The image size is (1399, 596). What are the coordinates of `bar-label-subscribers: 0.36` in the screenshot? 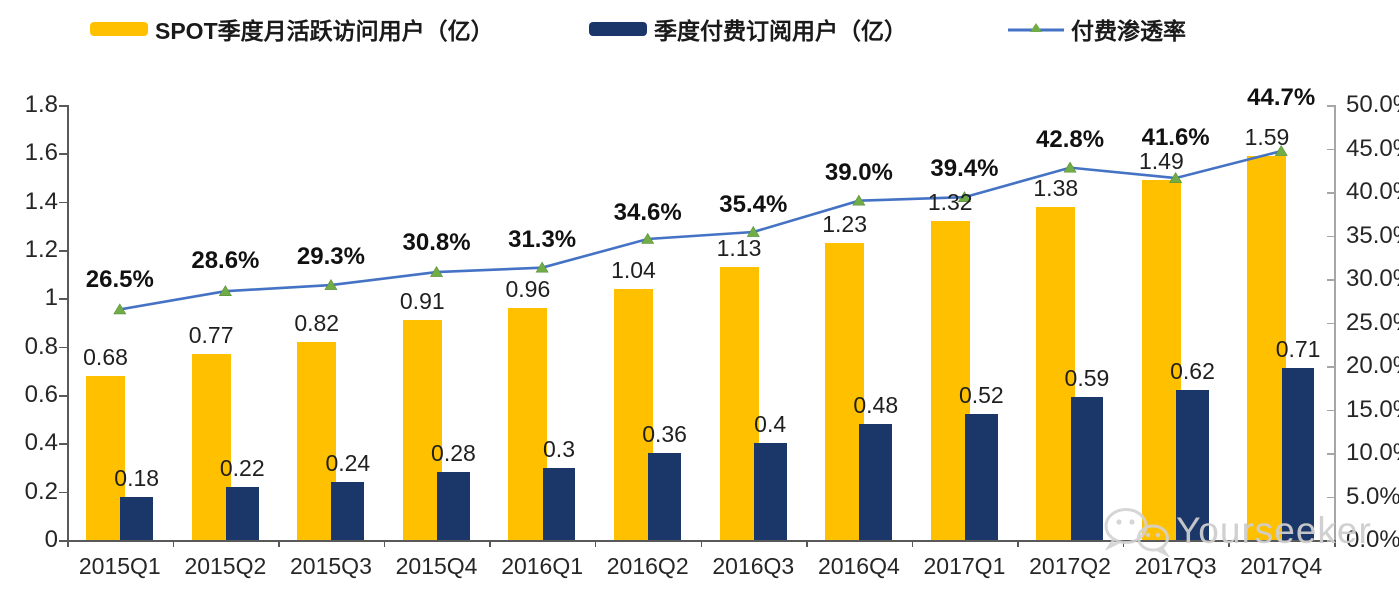 It's located at (664, 434).